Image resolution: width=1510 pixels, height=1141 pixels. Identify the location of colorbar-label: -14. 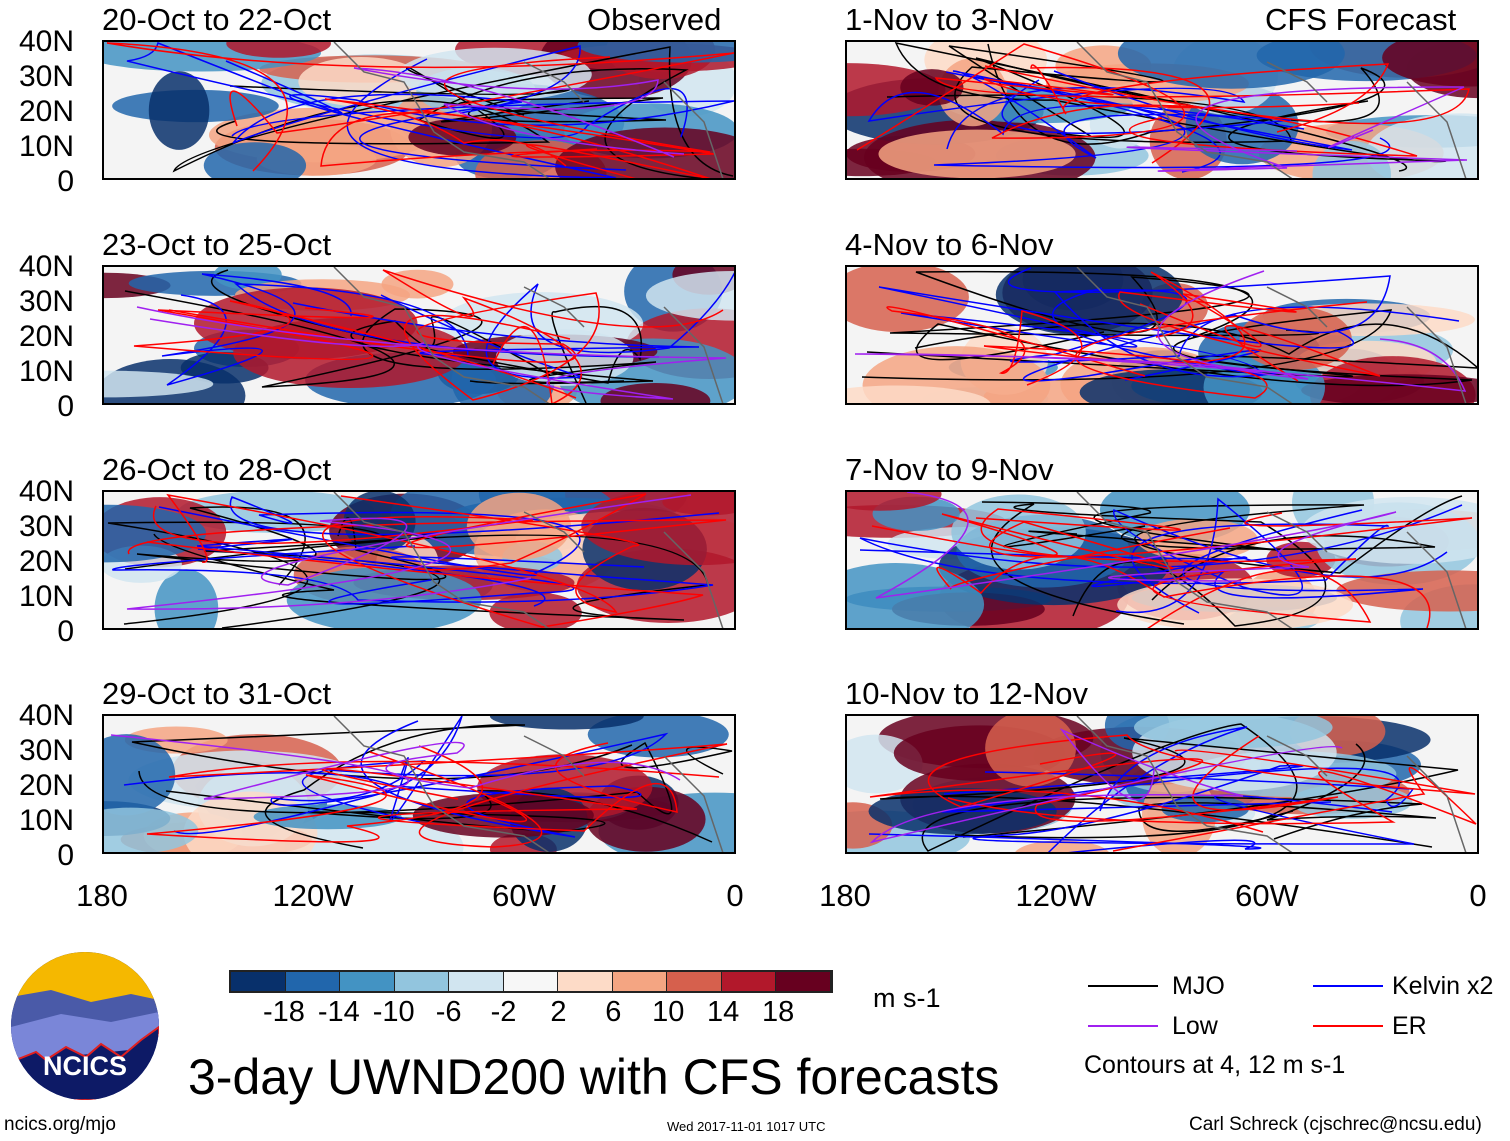
(338, 1012).